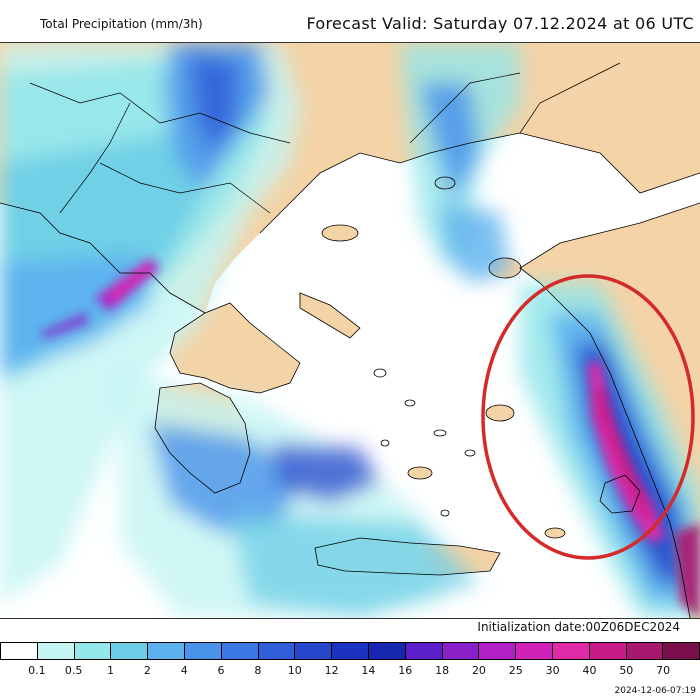 The image size is (700, 700). I want to click on legend-label: 70, so click(663, 670).